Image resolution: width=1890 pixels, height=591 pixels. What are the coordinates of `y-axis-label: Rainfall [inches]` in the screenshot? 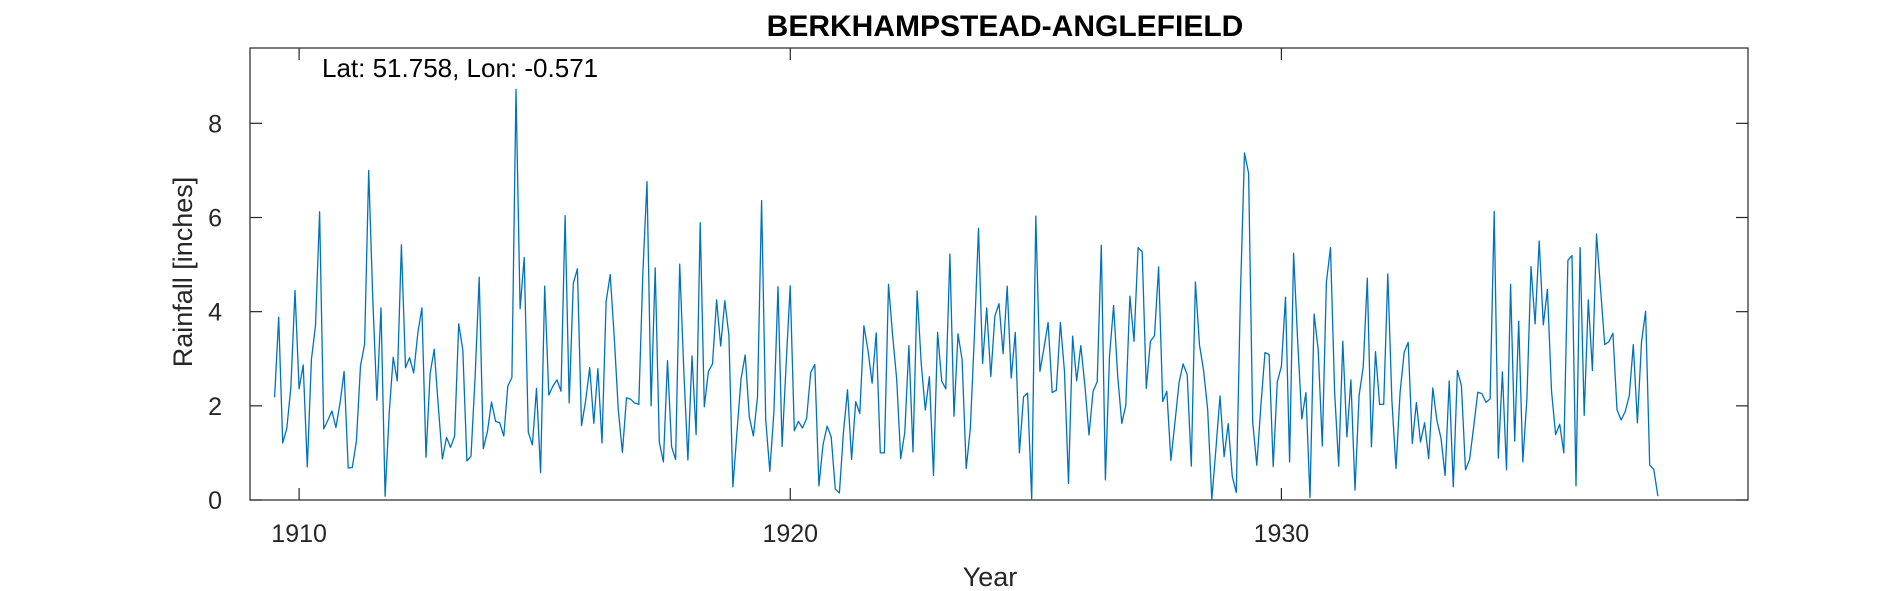 It's located at (183, 272).